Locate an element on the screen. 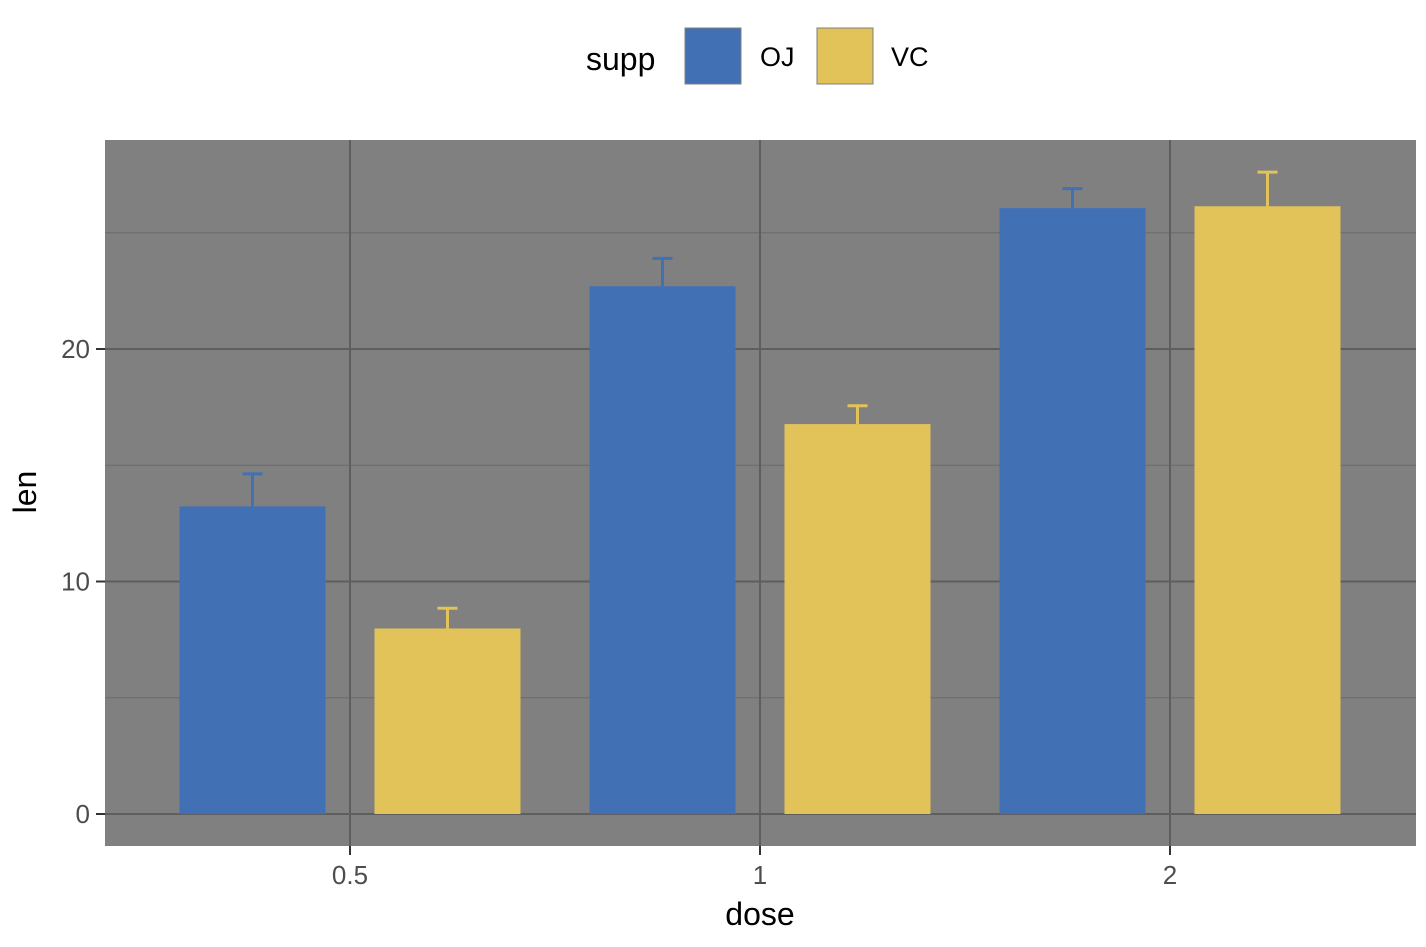 The width and height of the screenshot is (1426, 947). legend-label-vc: VC is located at coordinates (910, 57).